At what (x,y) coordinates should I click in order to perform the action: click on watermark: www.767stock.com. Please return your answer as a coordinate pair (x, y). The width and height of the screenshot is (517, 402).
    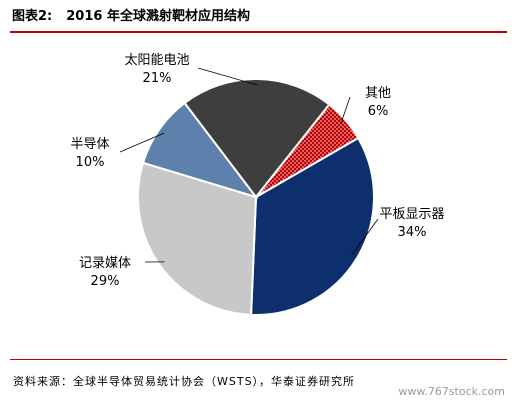
    Looking at the image, I should click on (451, 391).